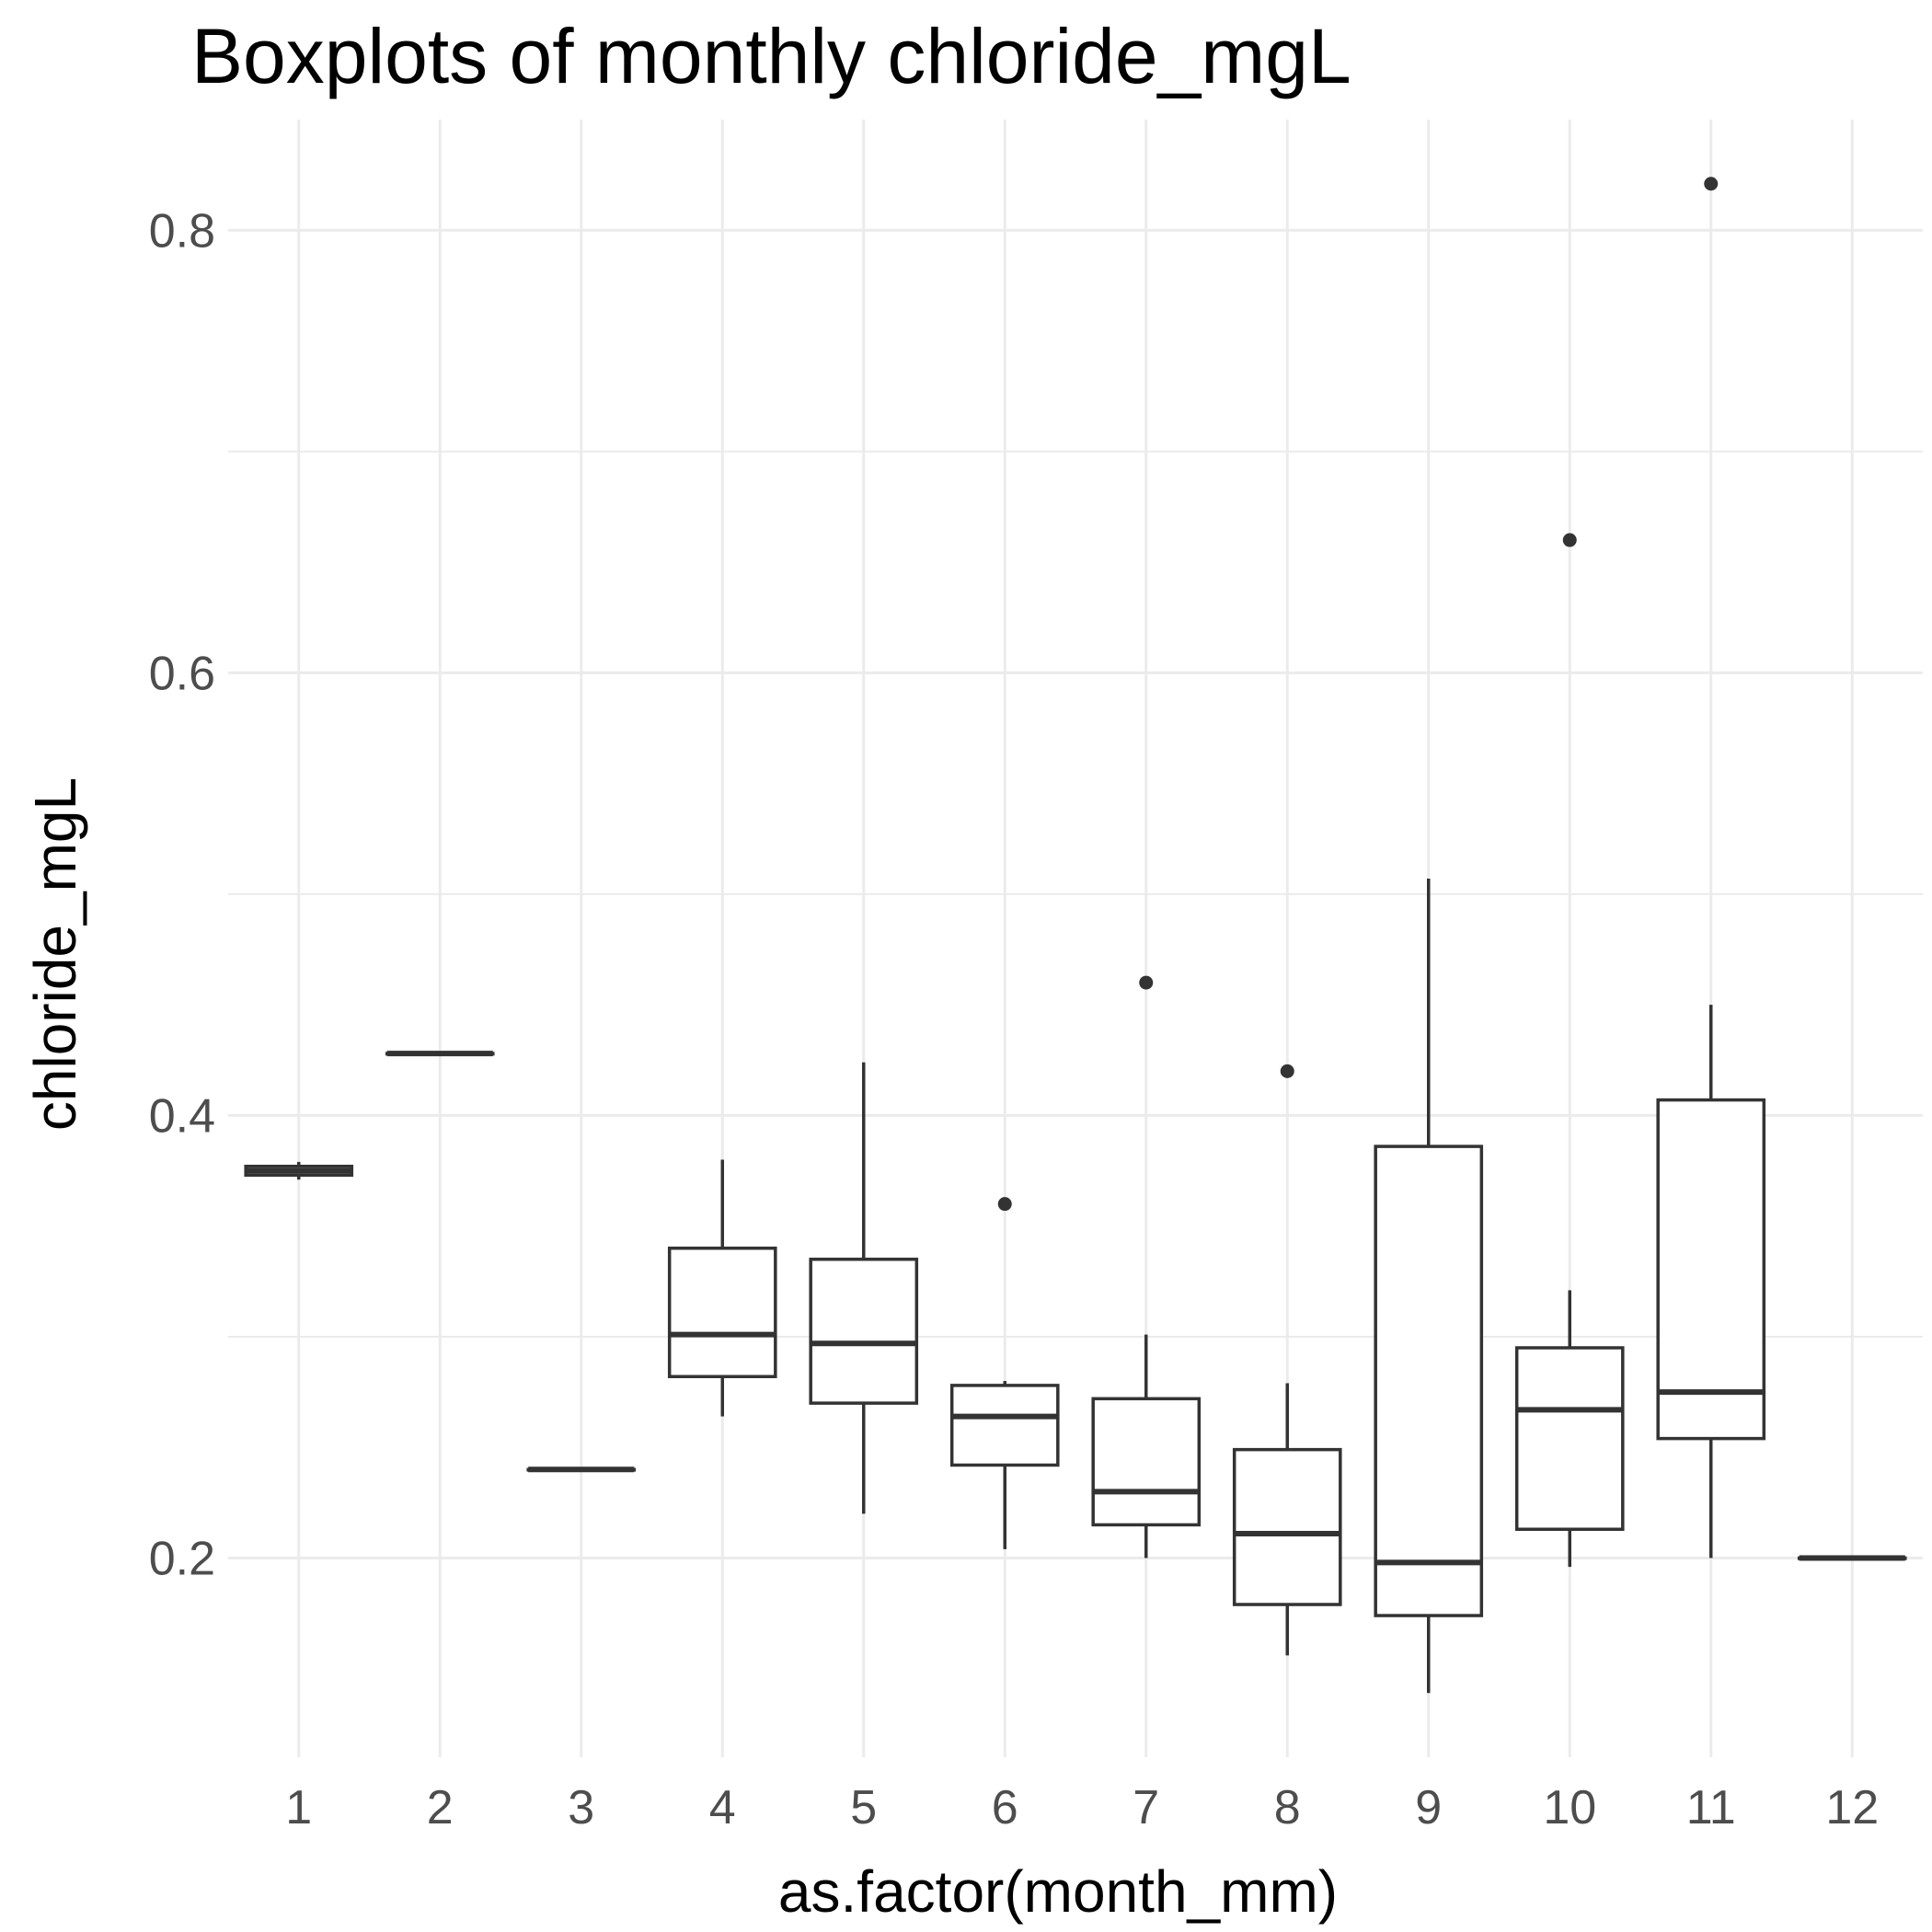 Image resolution: width=1932 pixels, height=1932 pixels. What do you see at coordinates (1082, 1807) in the screenshot?
I see `x-tick-labels: 1 2 3 4 5 6 7 8 9 10 11 12` at bounding box center [1082, 1807].